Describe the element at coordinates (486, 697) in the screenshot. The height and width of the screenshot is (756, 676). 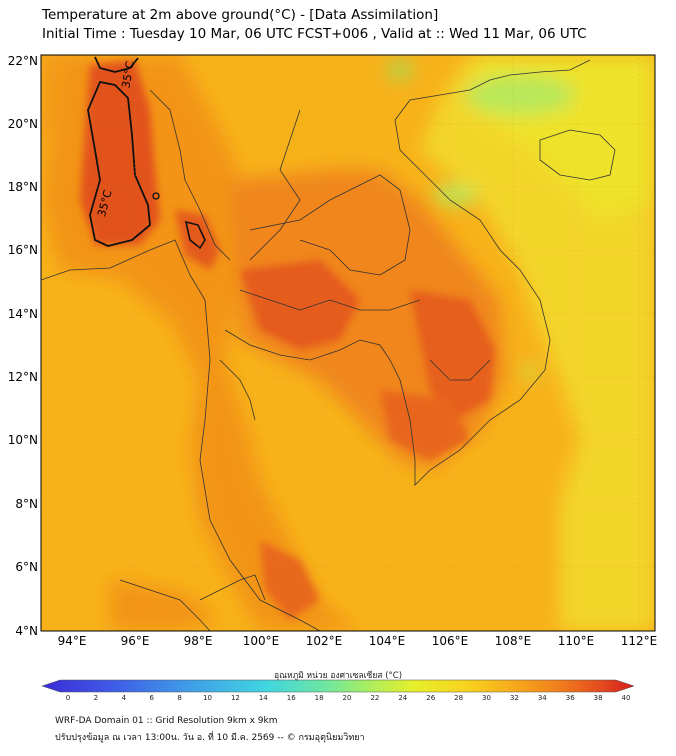
I see `colorbar-tick-label: 30` at that location.